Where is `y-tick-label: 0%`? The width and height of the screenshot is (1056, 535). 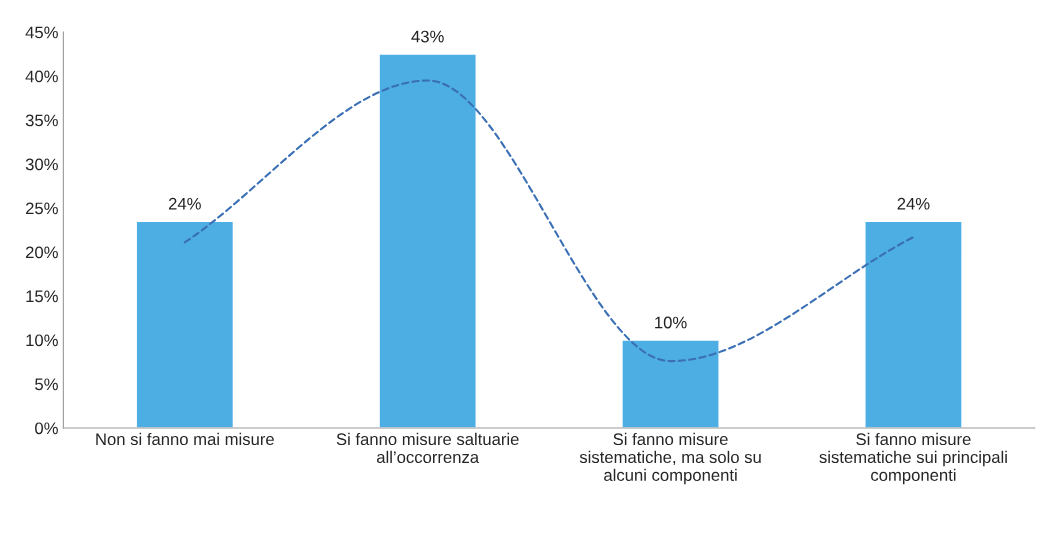
y-tick-label: 0% is located at coordinates (46, 428).